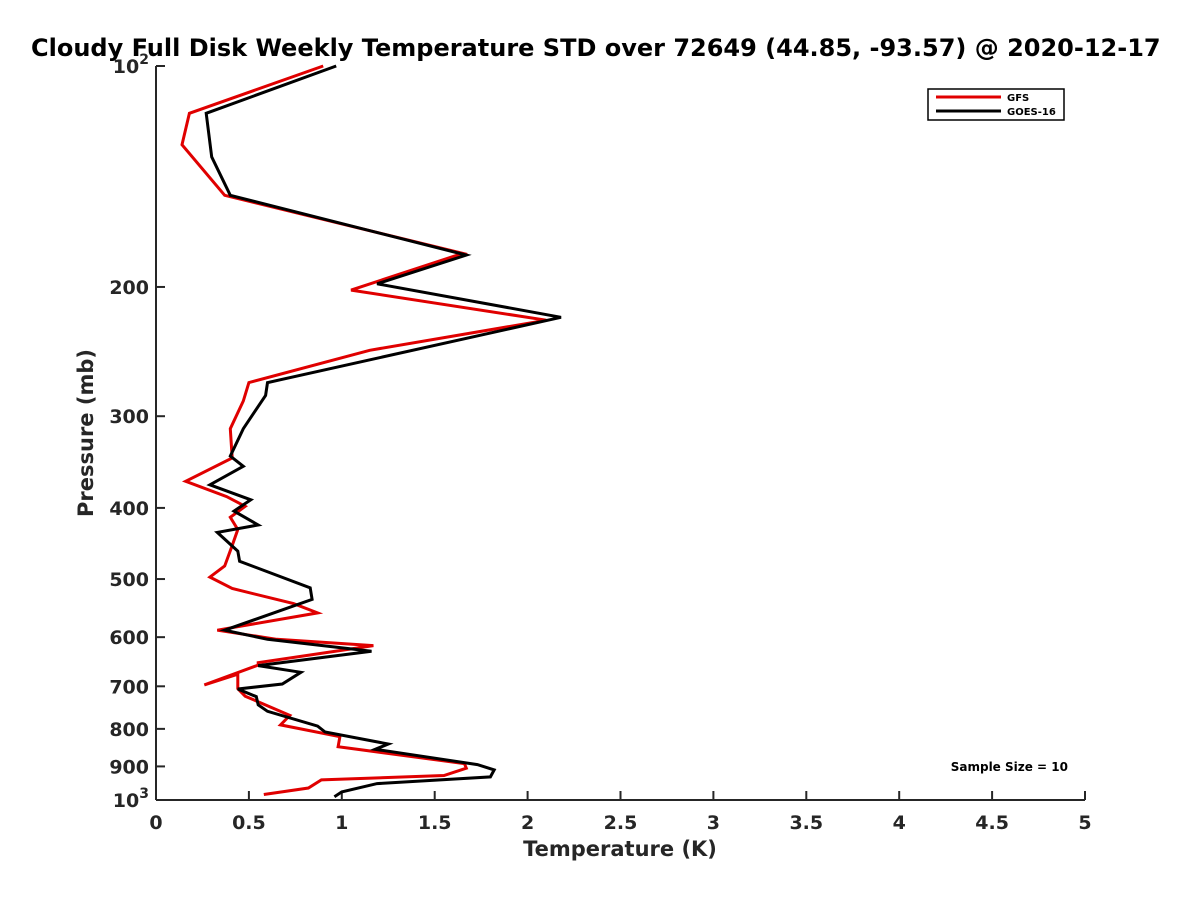  I want to click on x-tick-label: 1, so click(341, 823).